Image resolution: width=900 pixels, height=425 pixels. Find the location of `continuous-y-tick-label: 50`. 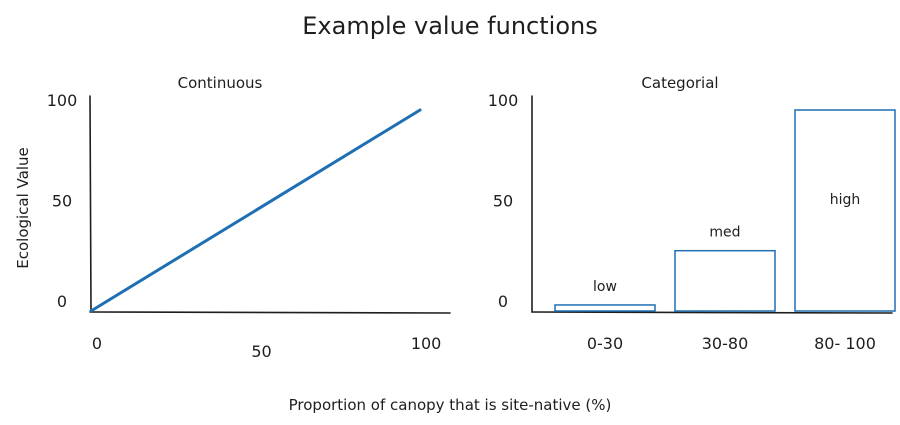

continuous-y-tick-label: 50 is located at coordinates (62, 201).